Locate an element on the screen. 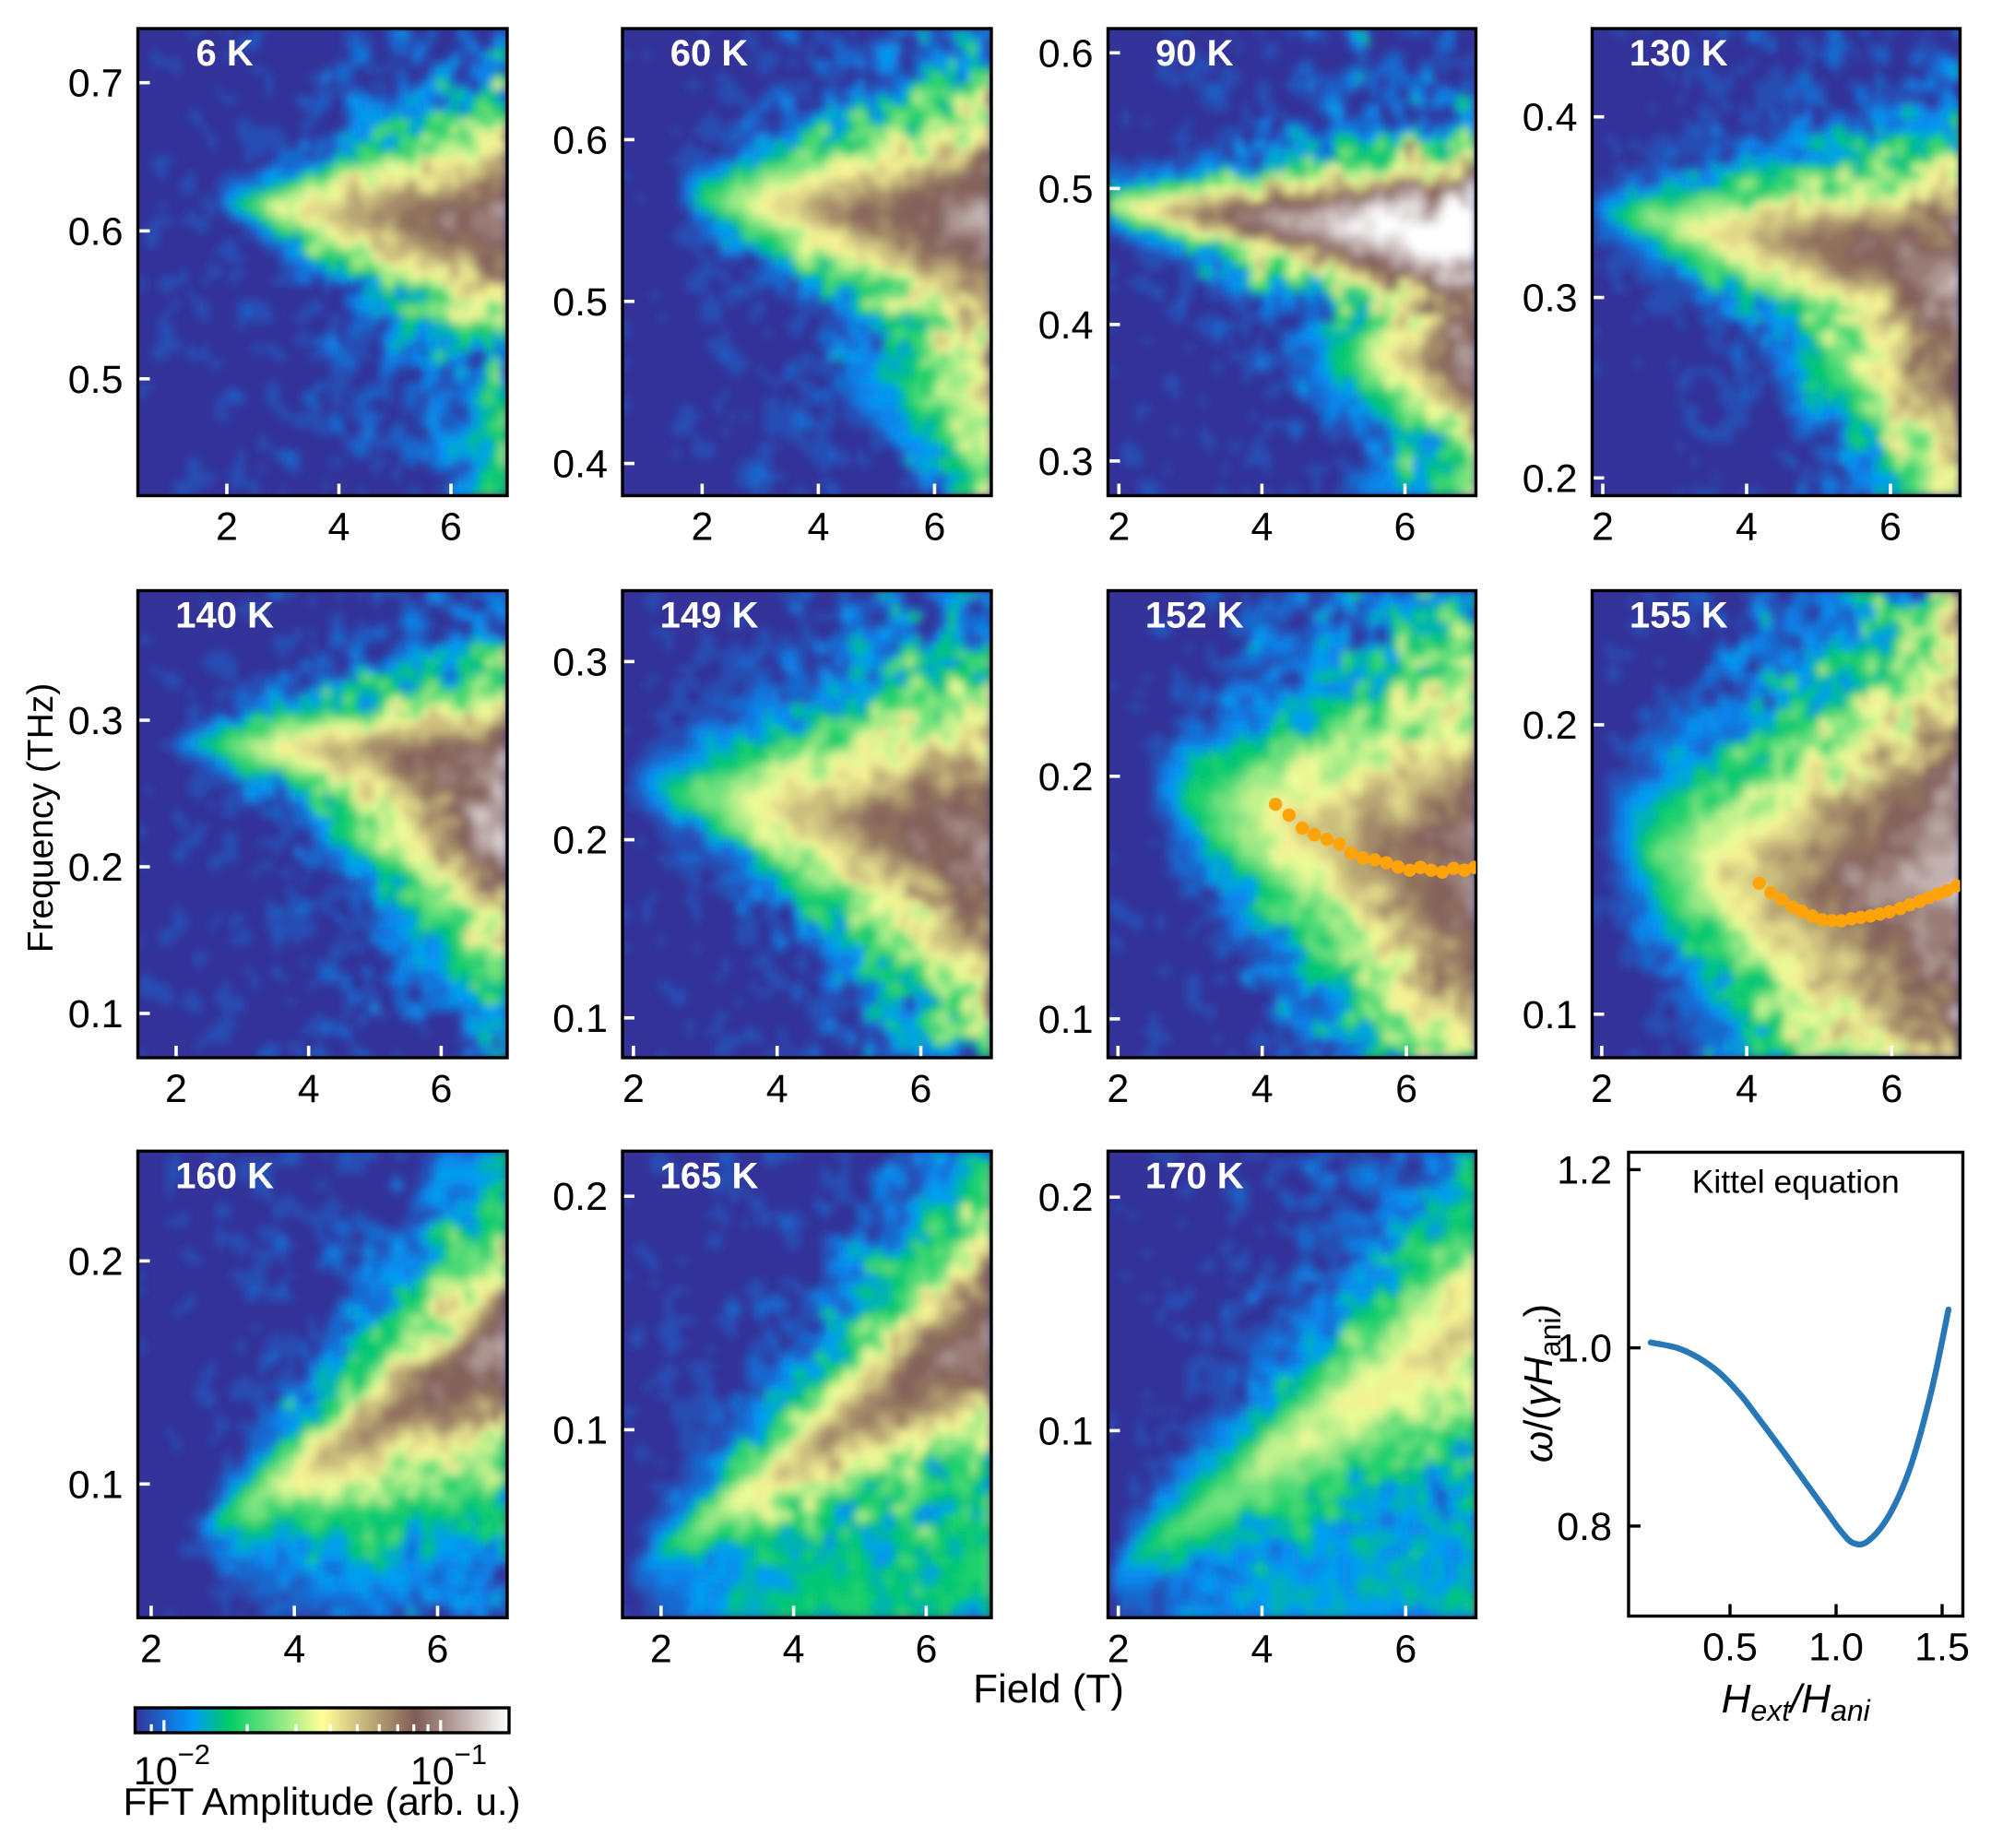 Image resolution: width=1991 pixels, height=1848 pixels. svg-text: 6 K is located at coordinates (224, 54).